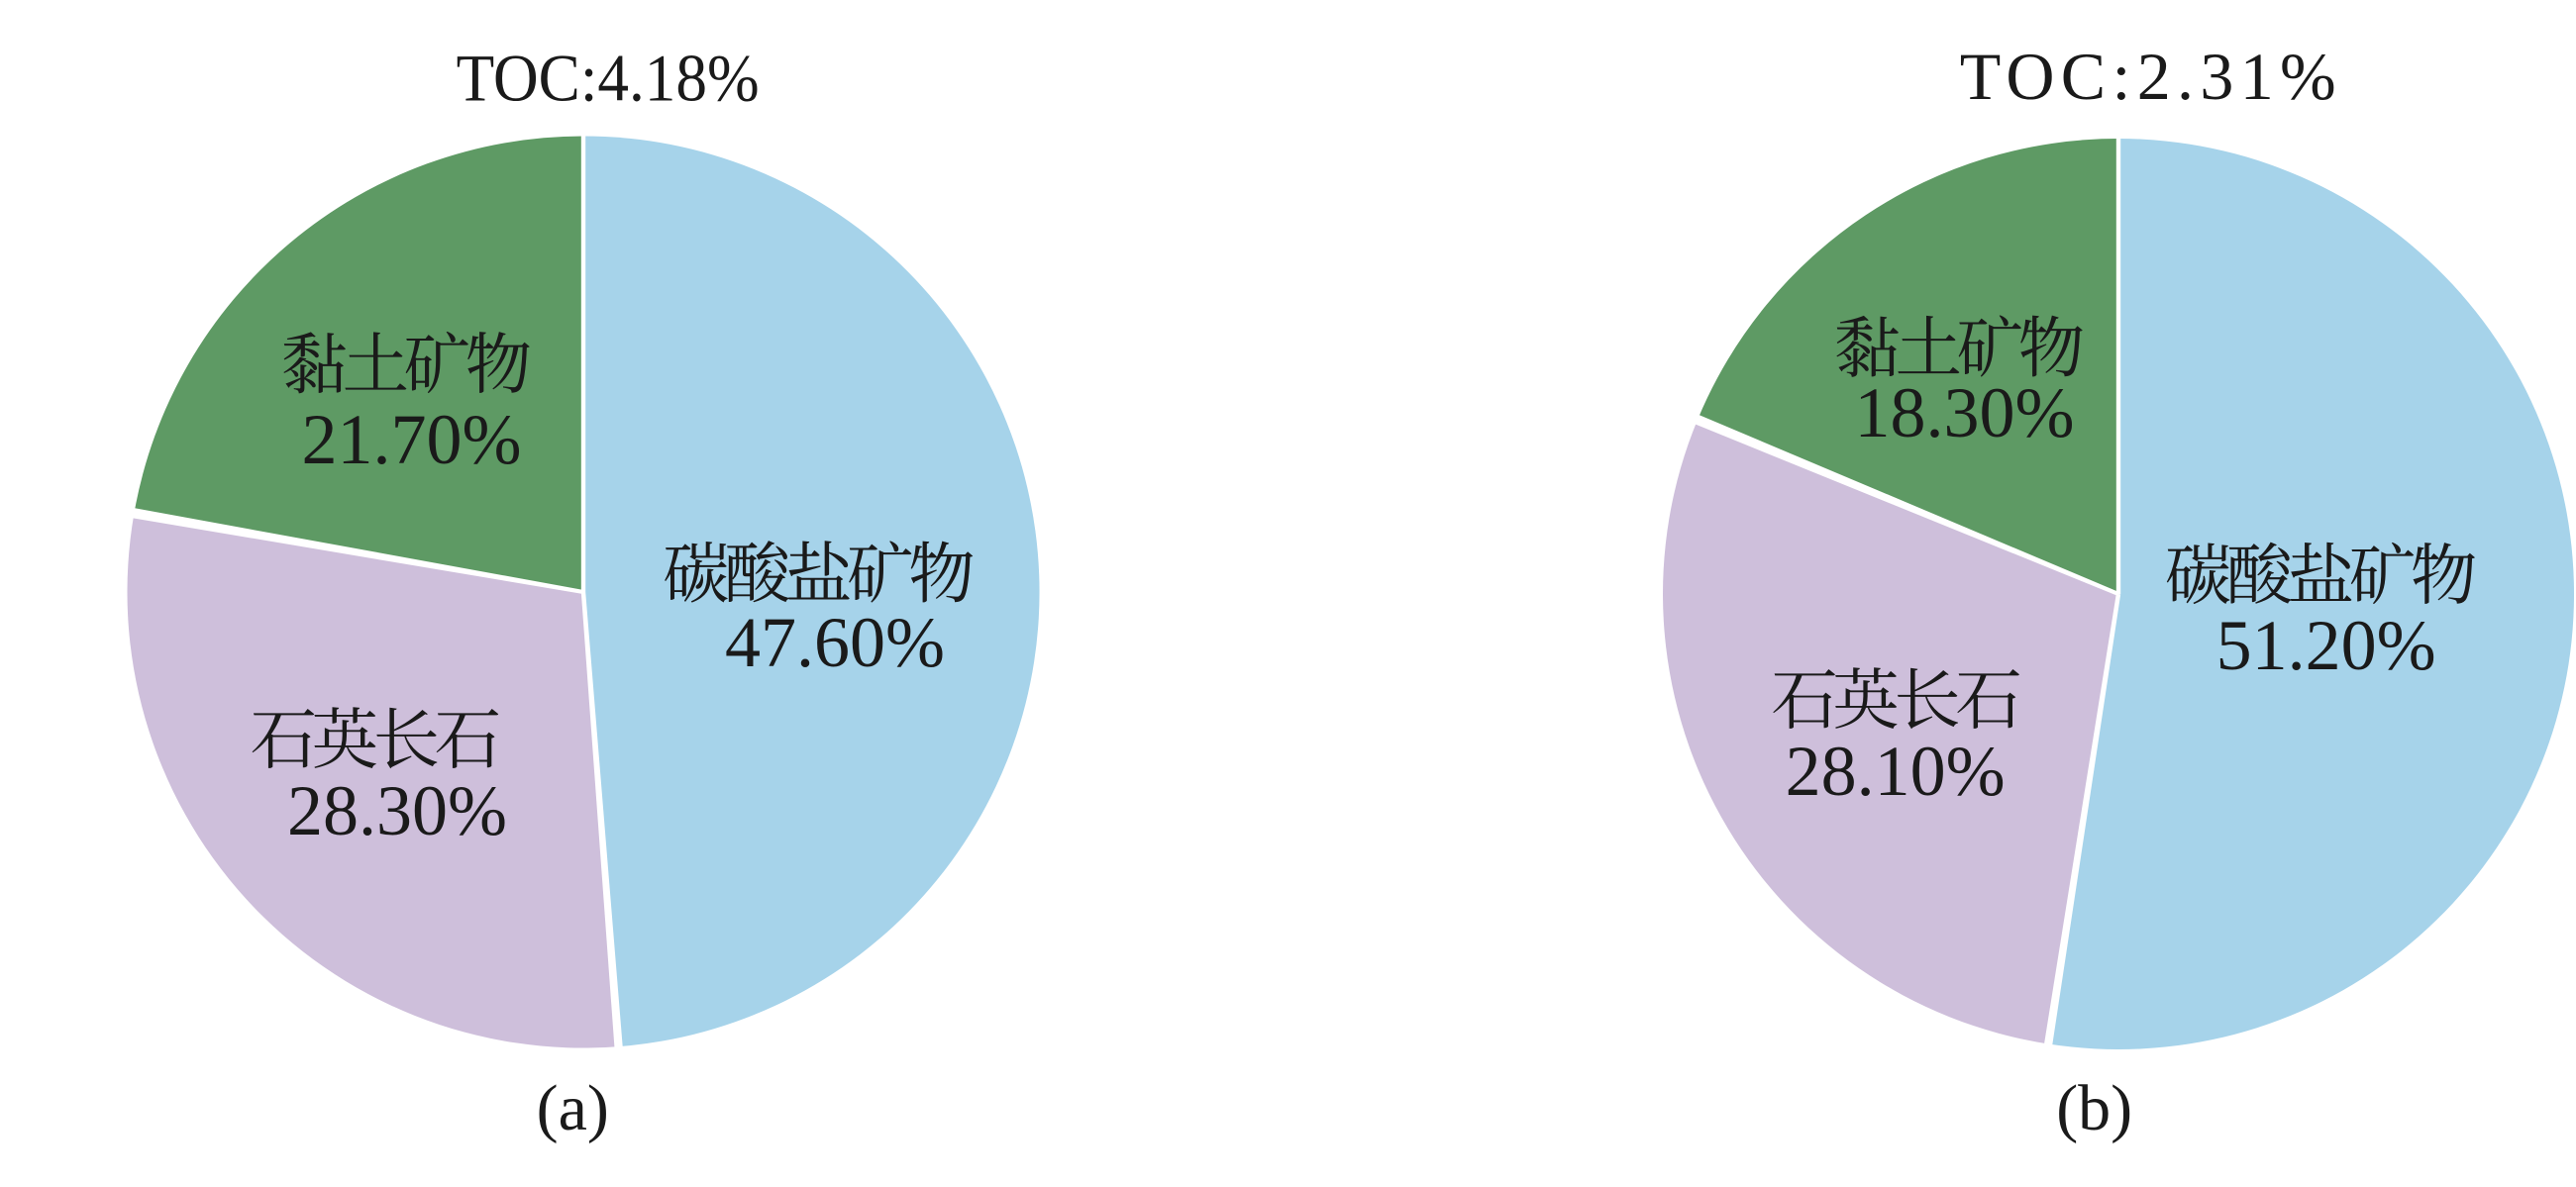 This screenshot has height=1187, width=2576. What do you see at coordinates (835, 642) in the screenshot?
I see `svg-text: 47.60%` at bounding box center [835, 642].